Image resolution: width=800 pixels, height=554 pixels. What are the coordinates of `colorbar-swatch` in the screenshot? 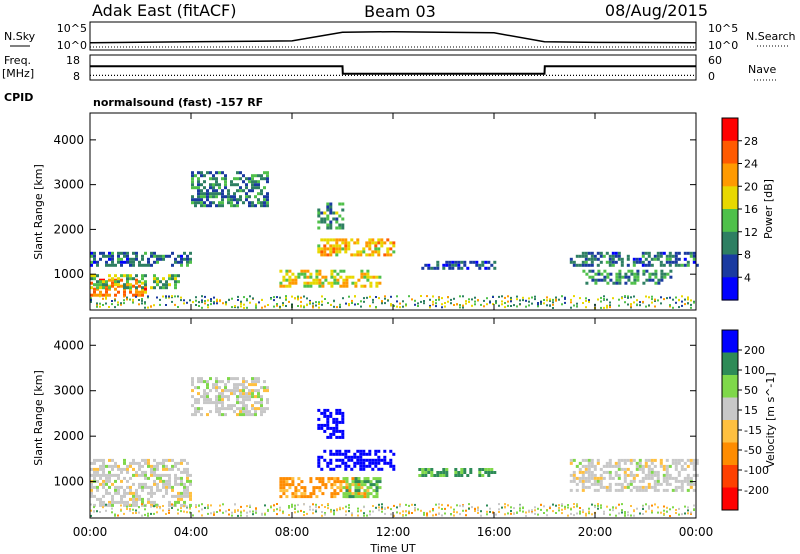 It's located at (730, 341).